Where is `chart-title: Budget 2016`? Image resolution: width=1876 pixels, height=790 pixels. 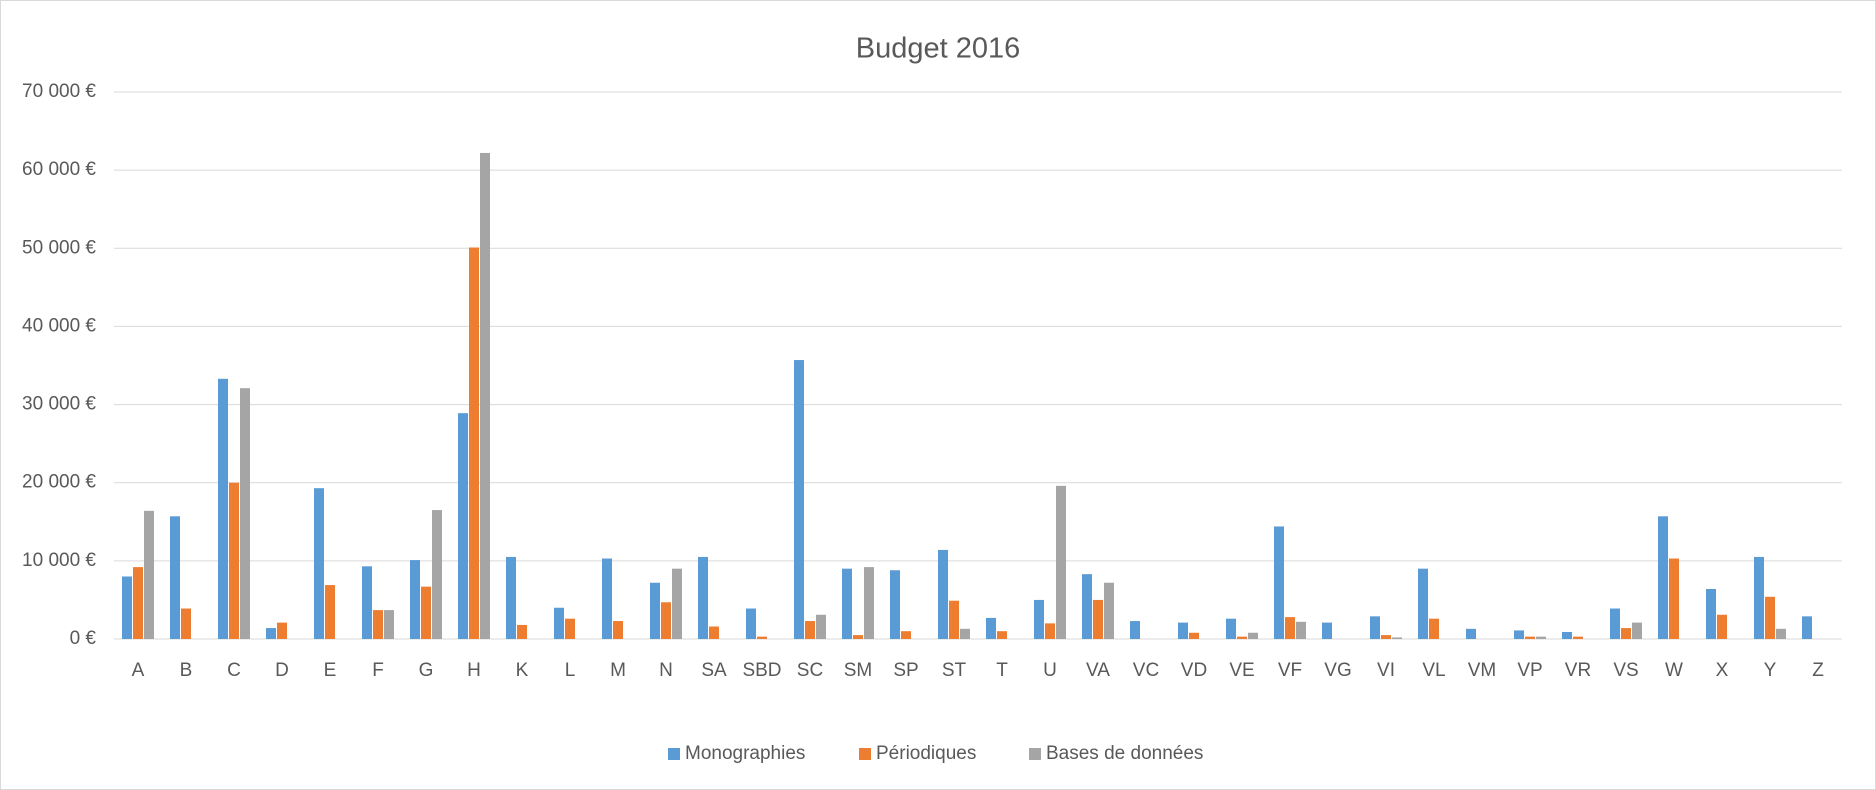
chart-title: Budget 2016 is located at coordinates (938, 49).